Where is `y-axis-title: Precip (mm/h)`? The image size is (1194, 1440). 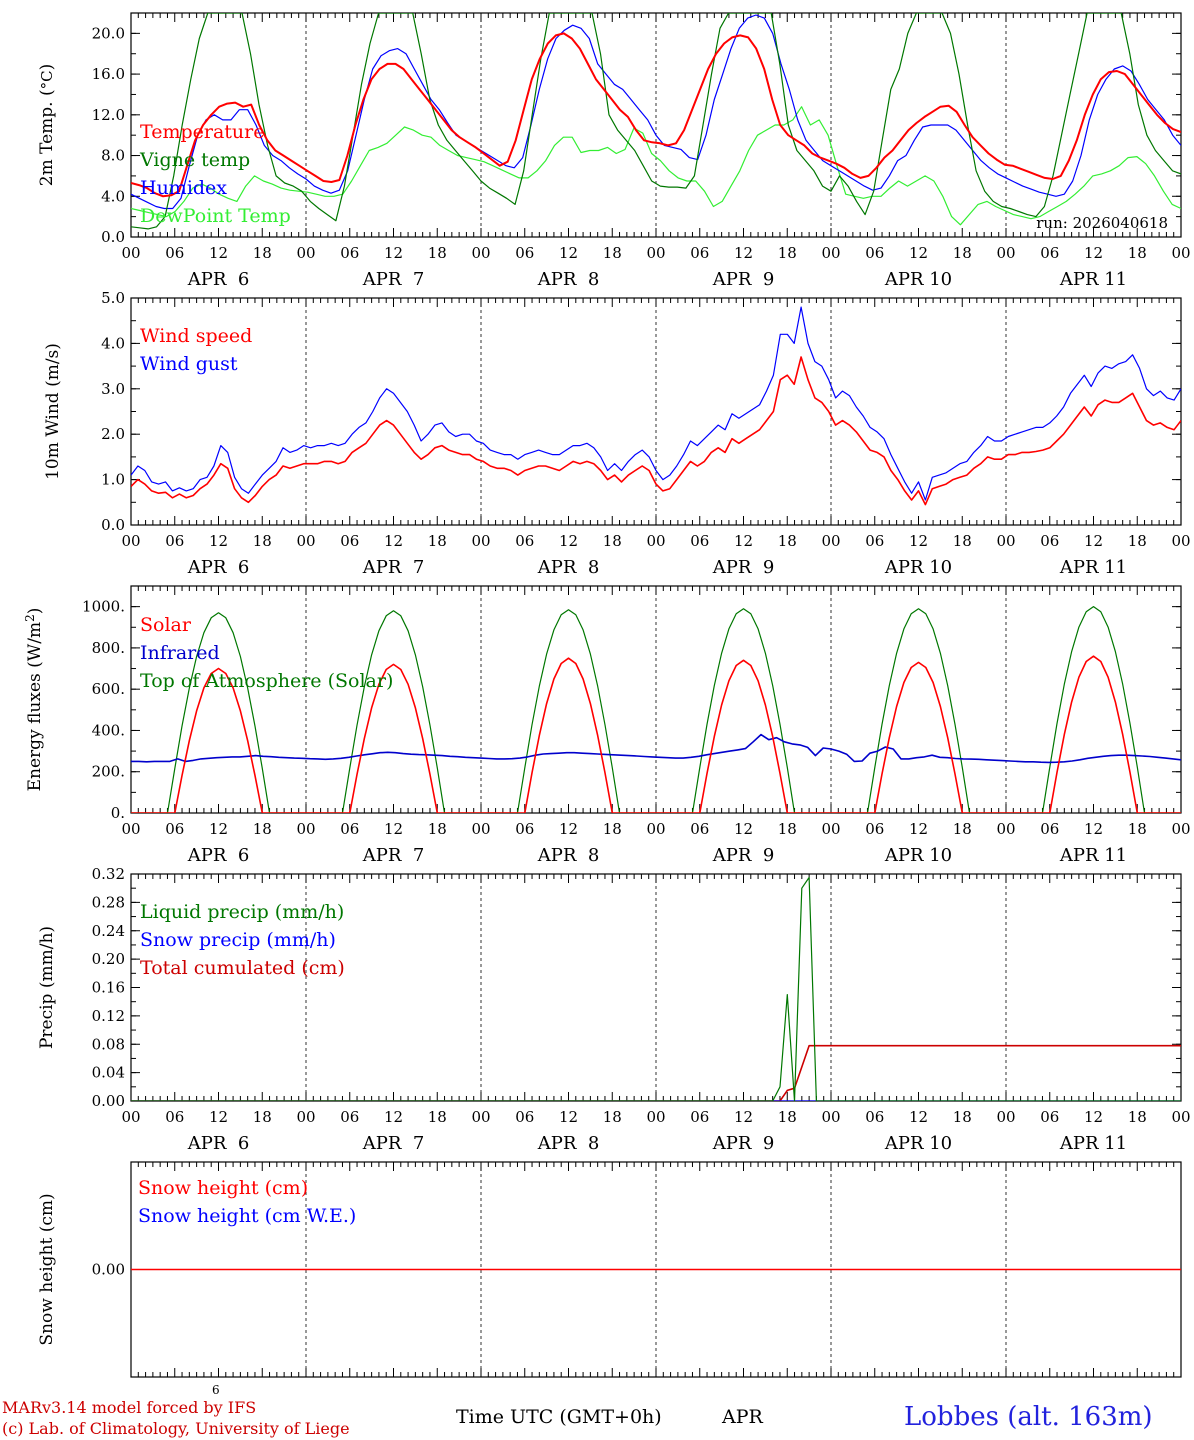 y-axis-title: Precip (mm/h) is located at coordinates (47, 987).